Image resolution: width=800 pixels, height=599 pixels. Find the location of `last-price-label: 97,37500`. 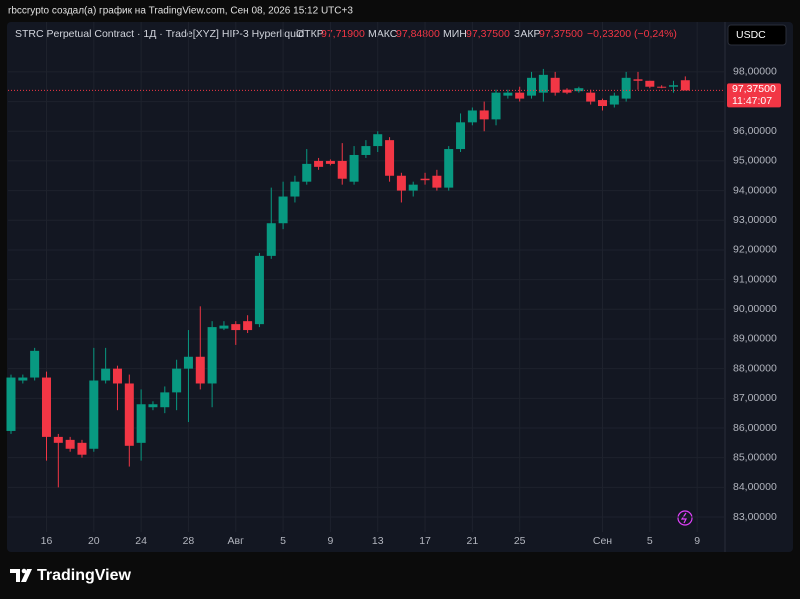

last-price-label: 97,37500 is located at coordinates (754, 89).